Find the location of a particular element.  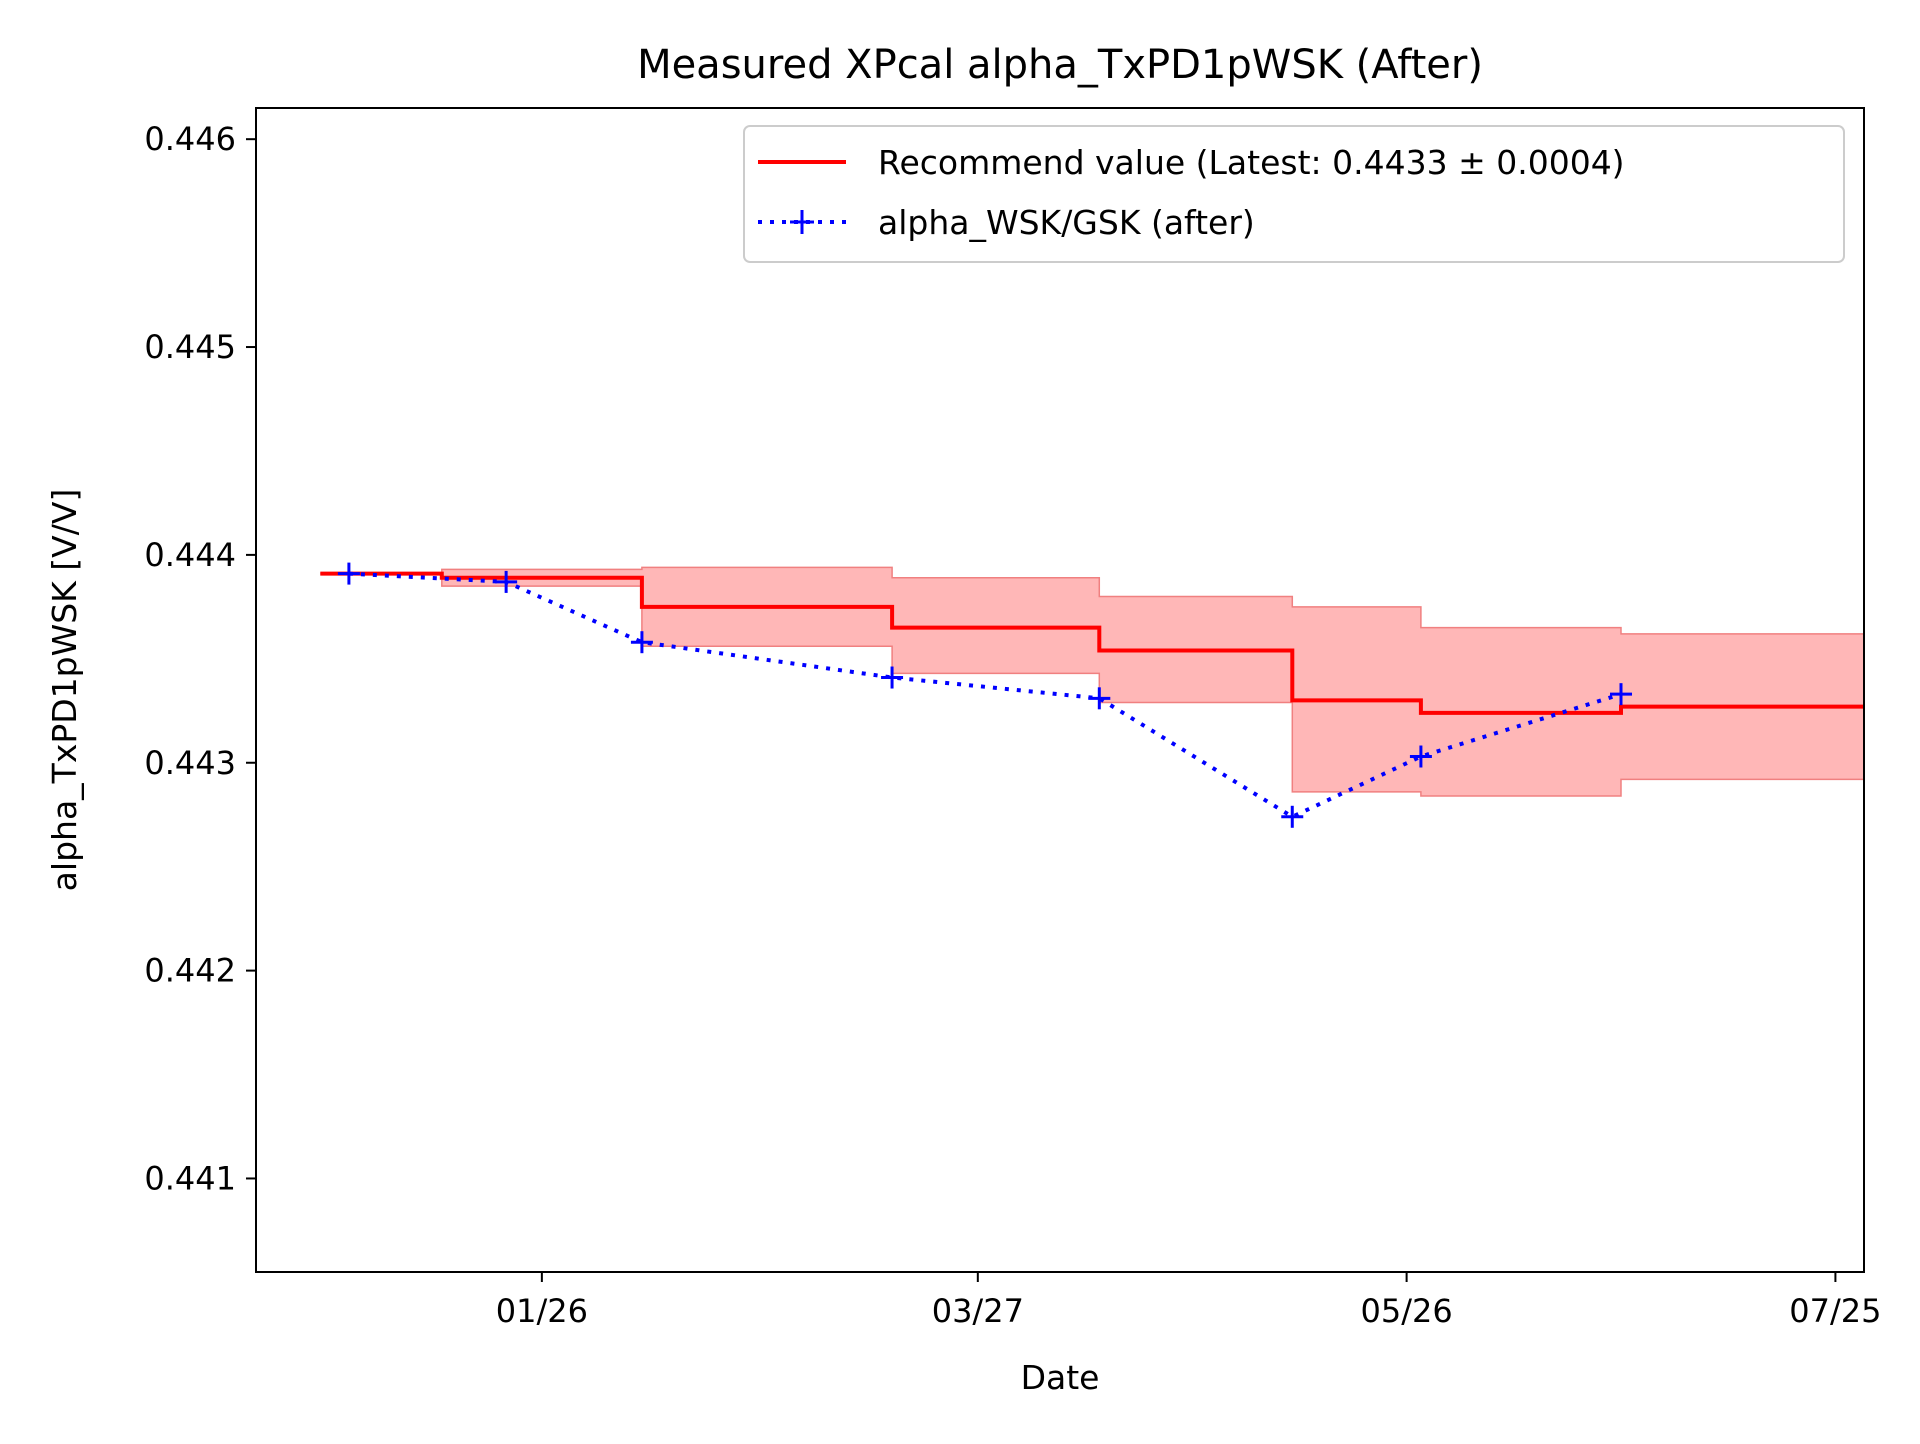

measured-line is located at coordinates (985, 695).